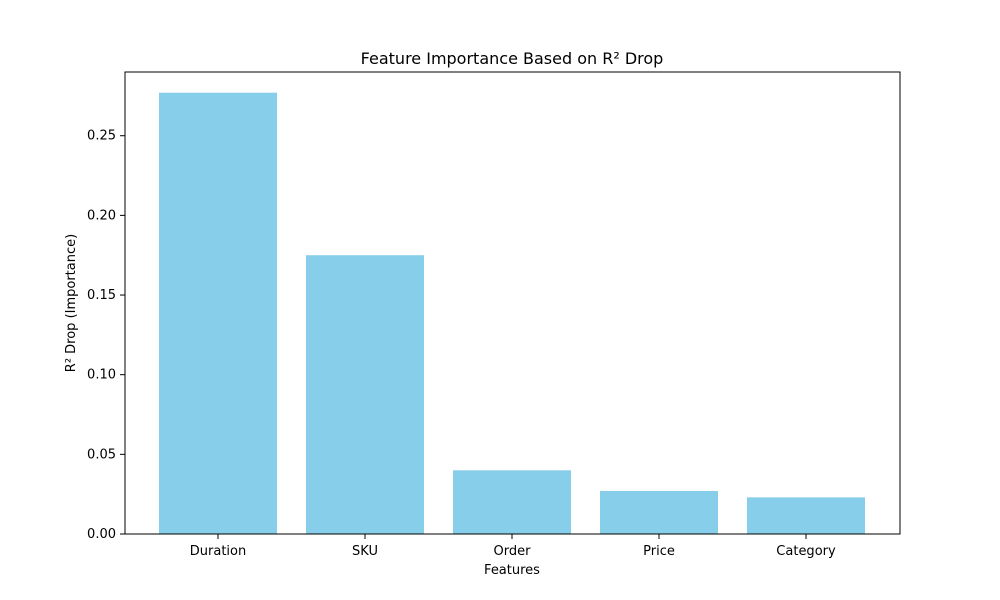 The image size is (1000, 600). What do you see at coordinates (512, 570) in the screenshot?
I see `x-axis-label: Features` at bounding box center [512, 570].